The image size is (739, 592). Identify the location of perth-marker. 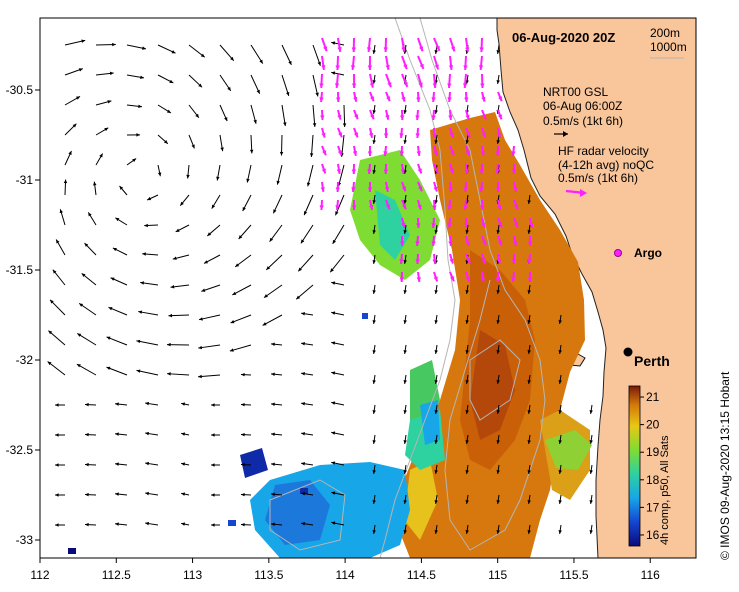
(628, 352).